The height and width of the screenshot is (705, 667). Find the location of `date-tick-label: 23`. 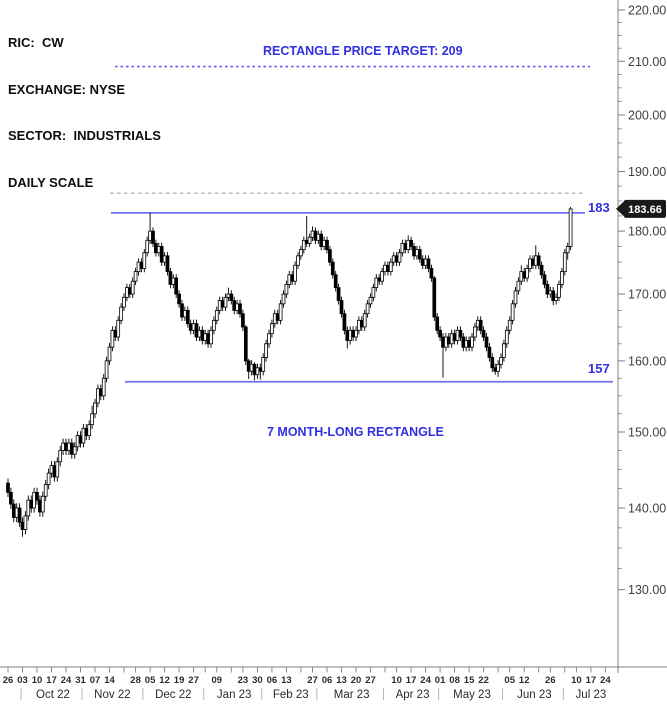

date-tick-label: 23 is located at coordinates (243, 680).